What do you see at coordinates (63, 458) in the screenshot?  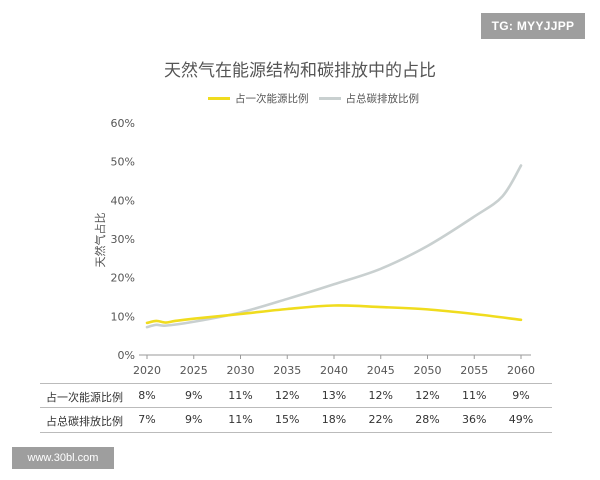 I see `site-watermark: www.30bl.com` at bounding box center [63, 458].